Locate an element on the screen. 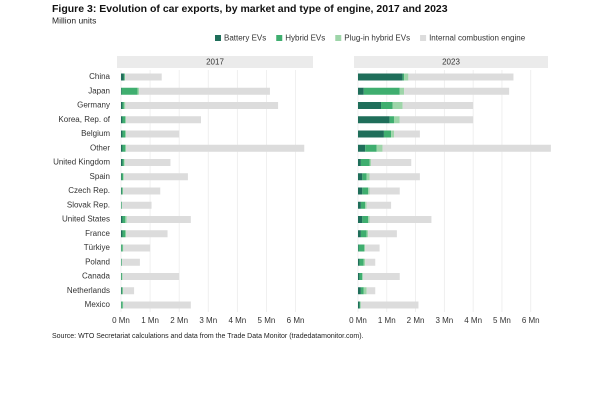  chart-subtitle: Million units is located at coordinates (74, 20).